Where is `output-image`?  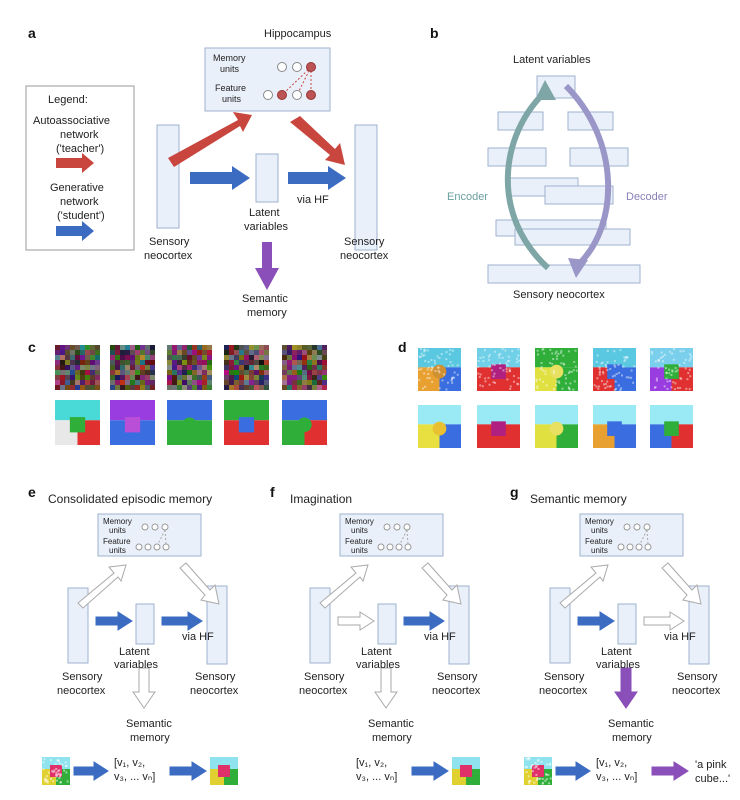
output-image is located at coordinates (224, 771).